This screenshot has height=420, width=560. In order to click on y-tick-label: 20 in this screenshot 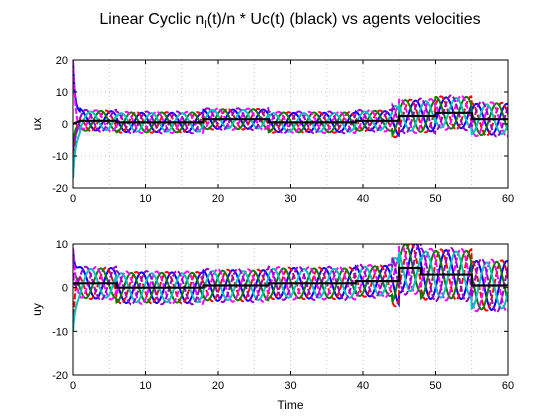, I will do `click(62, 61)`.